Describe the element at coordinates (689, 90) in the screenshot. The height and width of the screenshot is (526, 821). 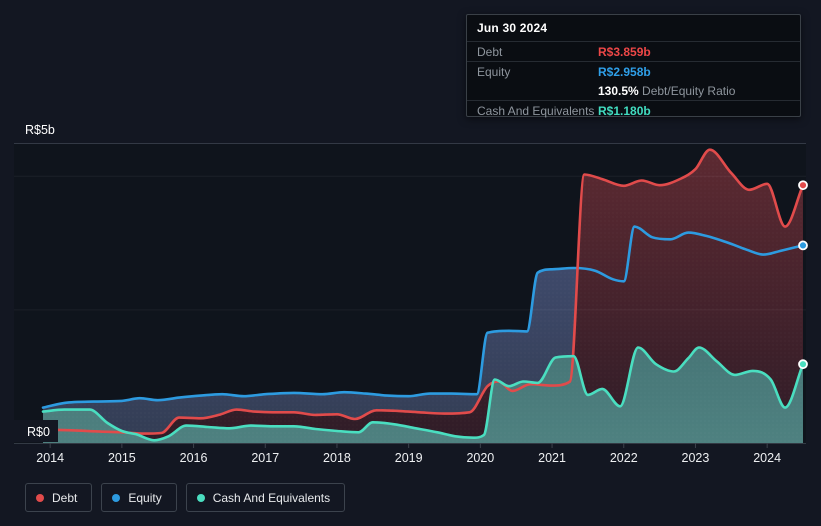
I see `tooltip-ratio-suffix: Debt/Equity Ratio` at that location.